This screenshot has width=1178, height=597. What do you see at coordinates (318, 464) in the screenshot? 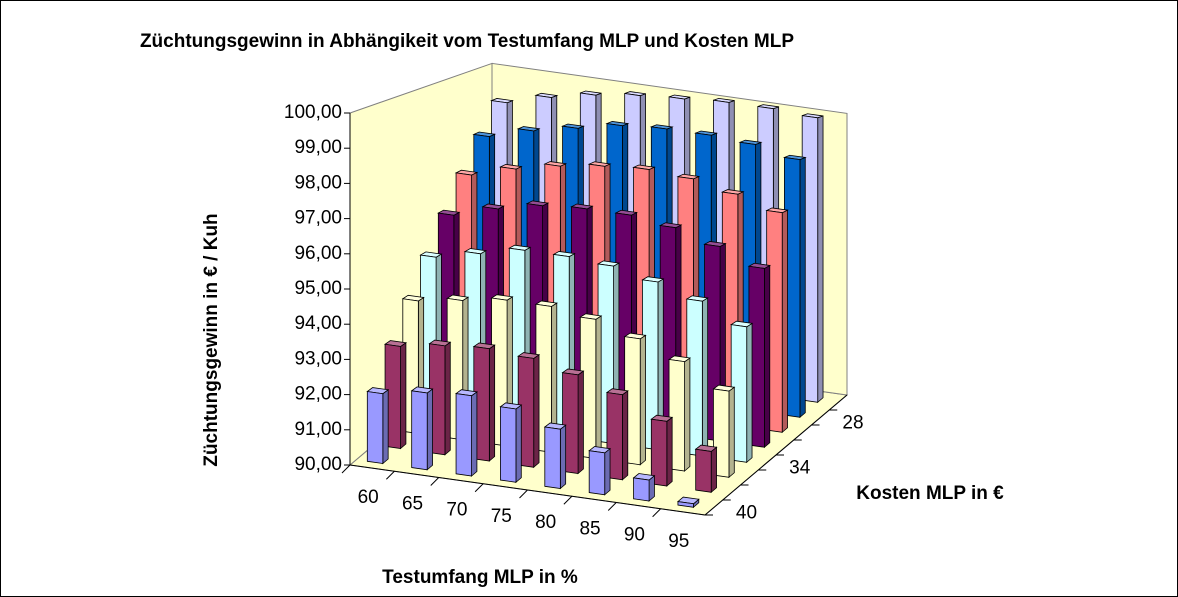
I see `y-tick-label: 90,00` at bounding box center [318, 464].